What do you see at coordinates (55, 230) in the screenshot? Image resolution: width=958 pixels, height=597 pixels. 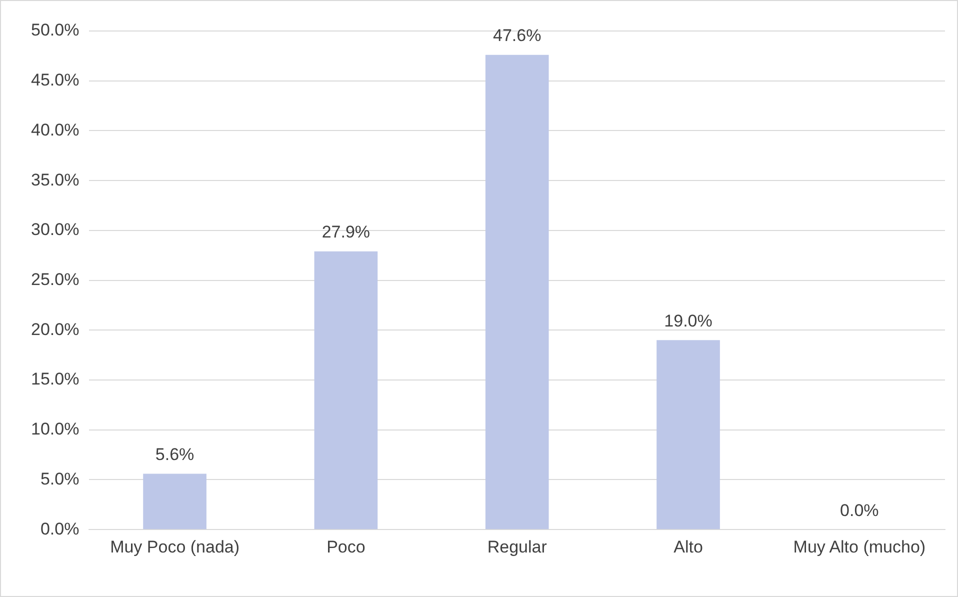 I see `y-tick-label: 30.0%` at bounding box center [55, 230].